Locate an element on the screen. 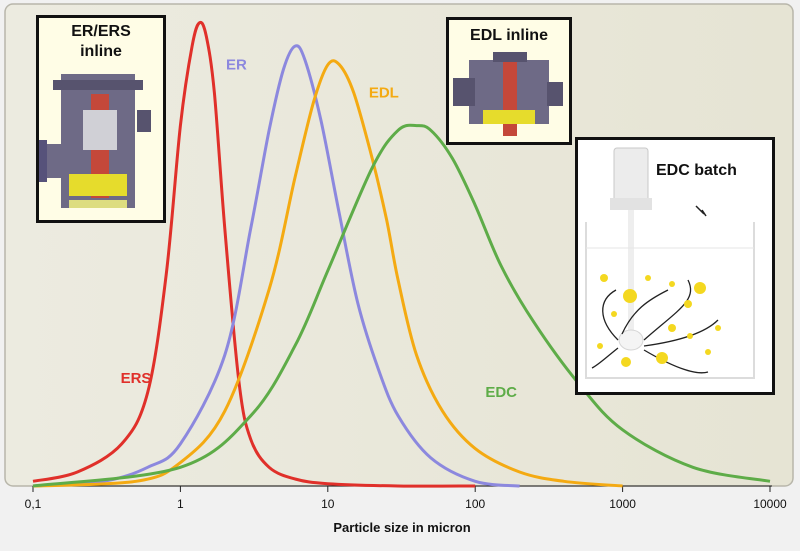  er-ers-inline-inset: ER/ERS inline is located at coordinates (101, 119).